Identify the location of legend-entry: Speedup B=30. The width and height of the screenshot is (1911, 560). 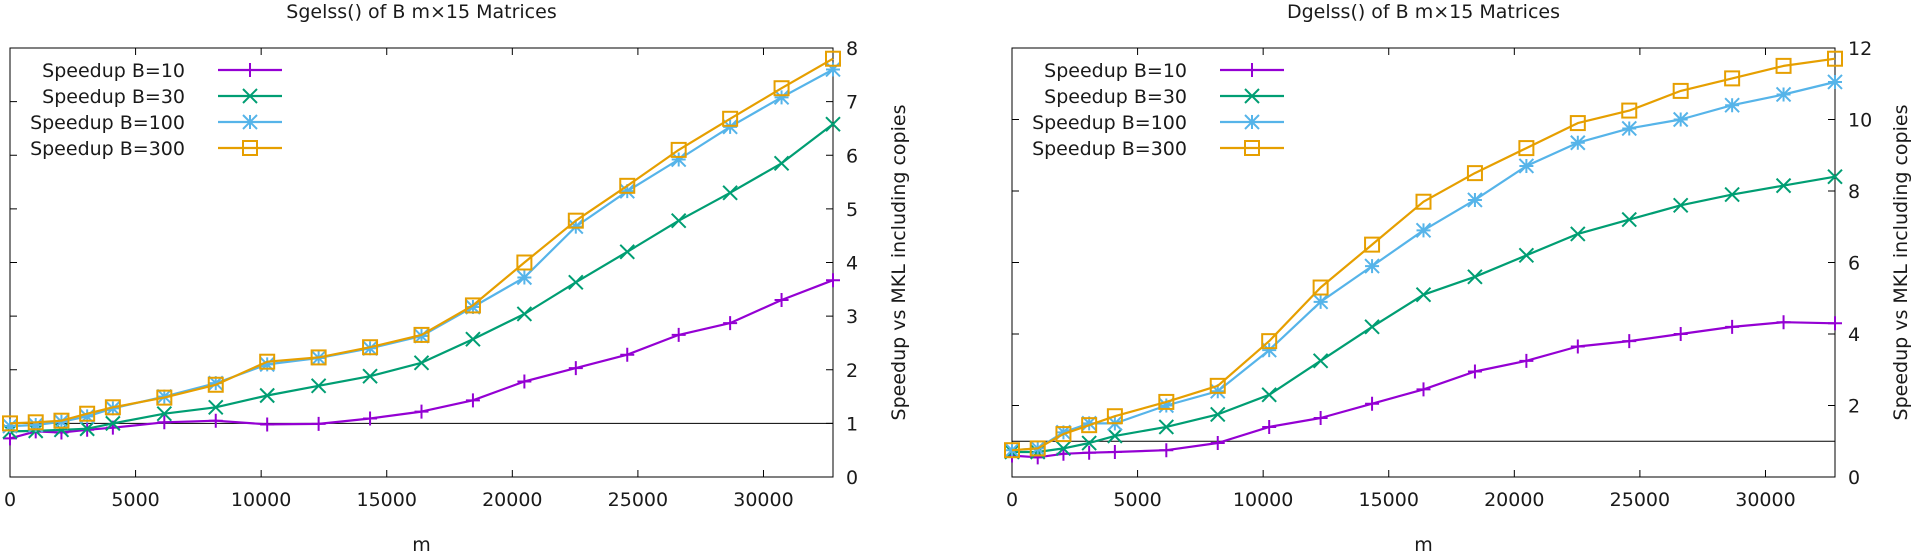
(162, 97).